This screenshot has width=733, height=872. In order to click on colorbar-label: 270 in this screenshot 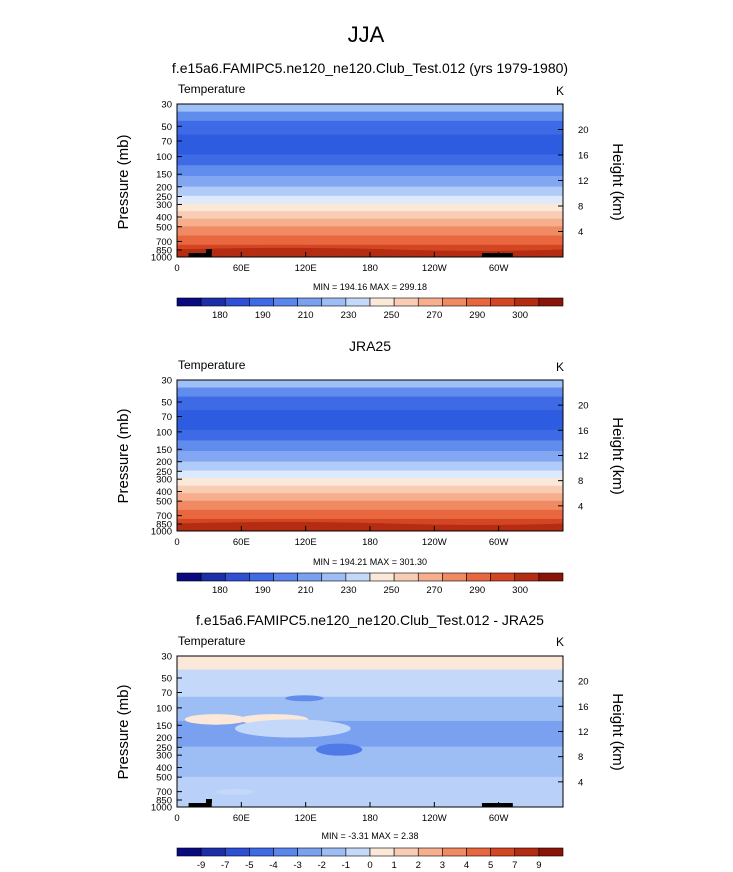, I will do `click(434, 315)`.